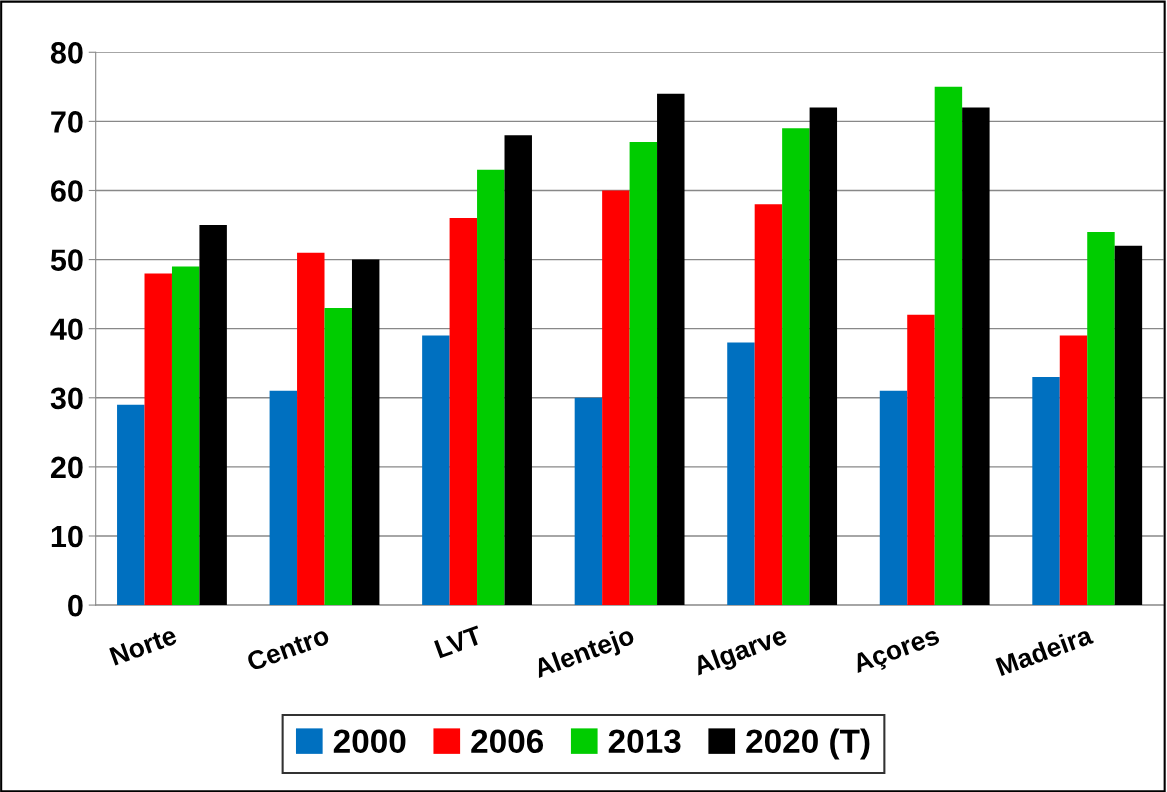  What do you see at coordinates (66, 260) in the screenshot?
I see `y-tick-label: 50` at bounding box center [66, 260].